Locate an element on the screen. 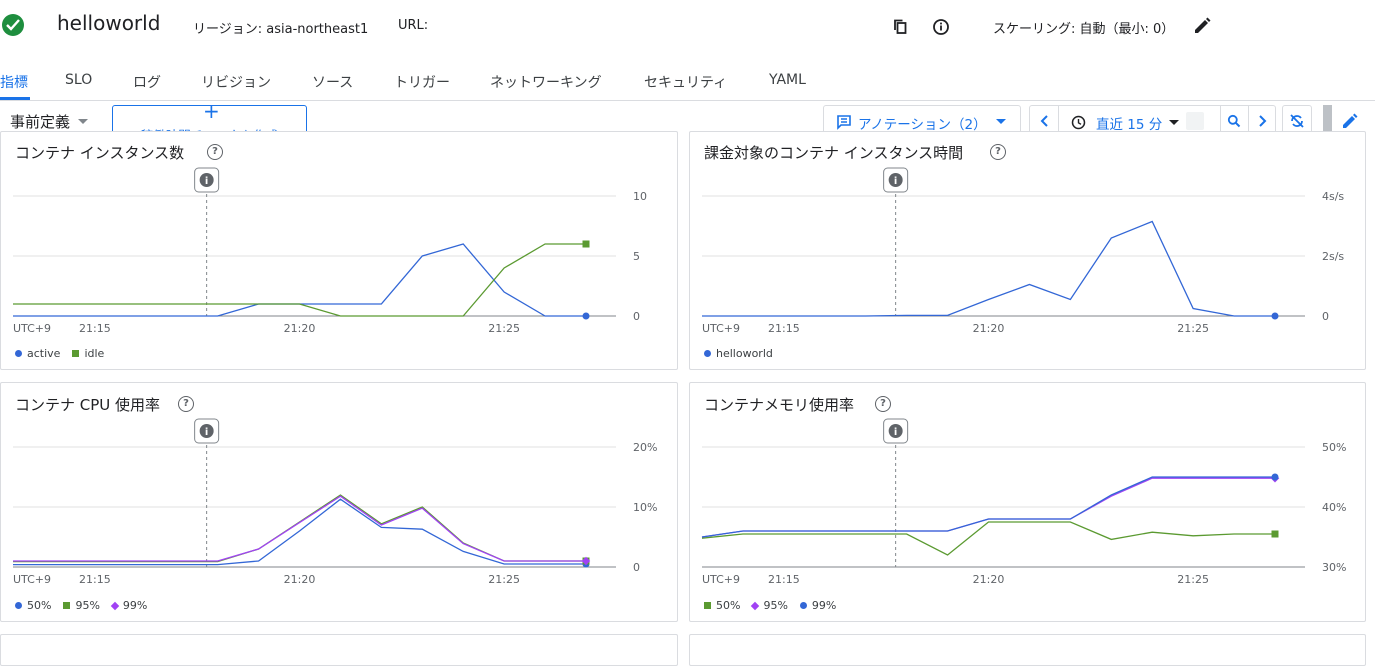  chevron-right-icon is located at coordinates (1262, 121).